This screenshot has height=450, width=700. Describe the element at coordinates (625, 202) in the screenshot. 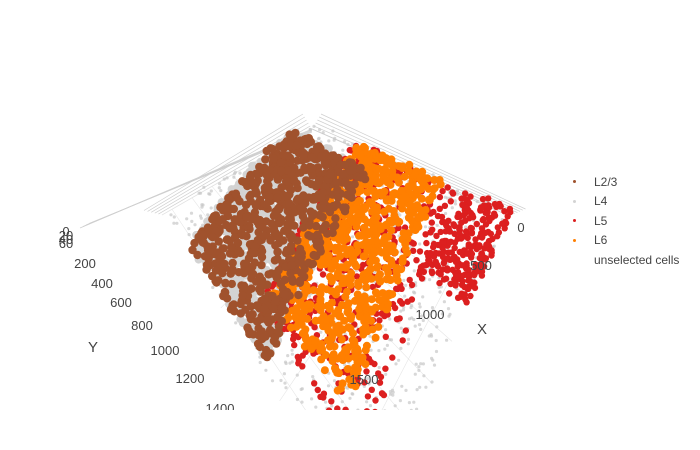

I see `legend-item: L4` at that location.